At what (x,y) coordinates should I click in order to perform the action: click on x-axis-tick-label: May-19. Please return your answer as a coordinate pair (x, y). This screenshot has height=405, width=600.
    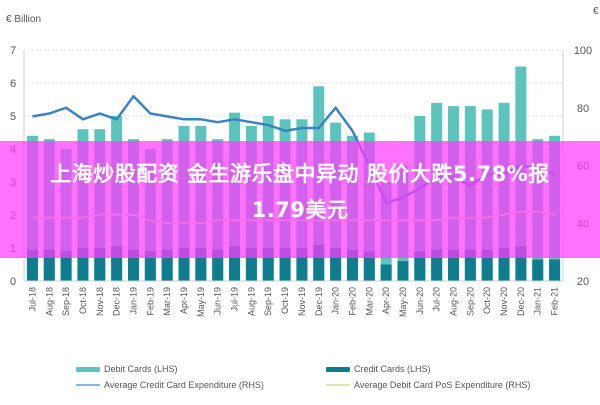
    Looking at the image, I should click on (201, 302).